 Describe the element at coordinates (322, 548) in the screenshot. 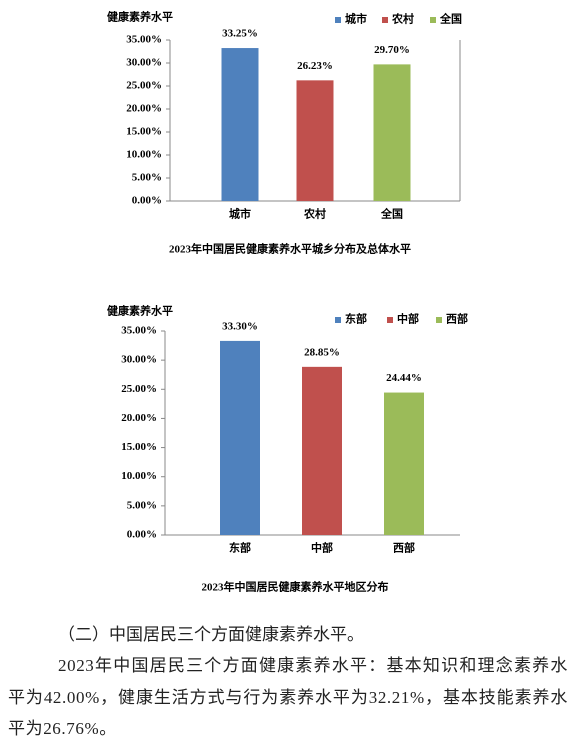

I see `x-tick-label: 中部` at that location.